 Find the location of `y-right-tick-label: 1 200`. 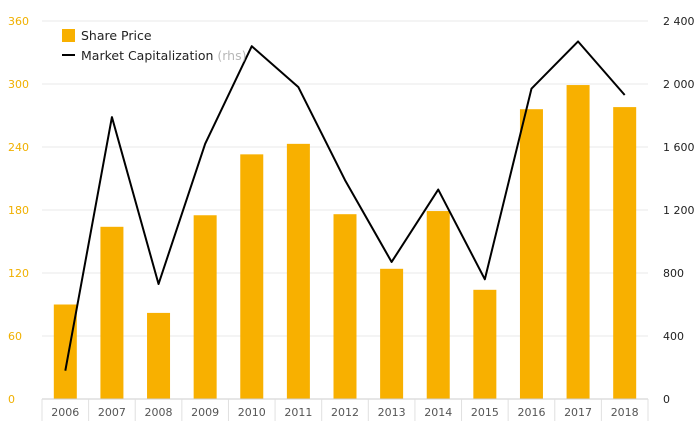

y-right-tick-label: 1 200 is located at coordinates (679, 210).